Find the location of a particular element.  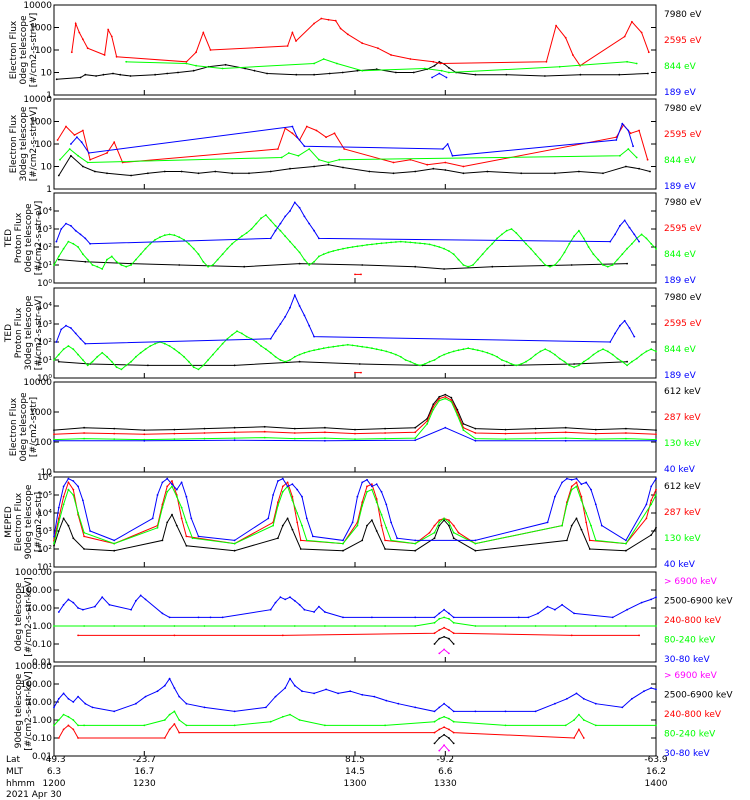

x-tick-label-hhmm: 1400 is located at coordinates (656, 784).